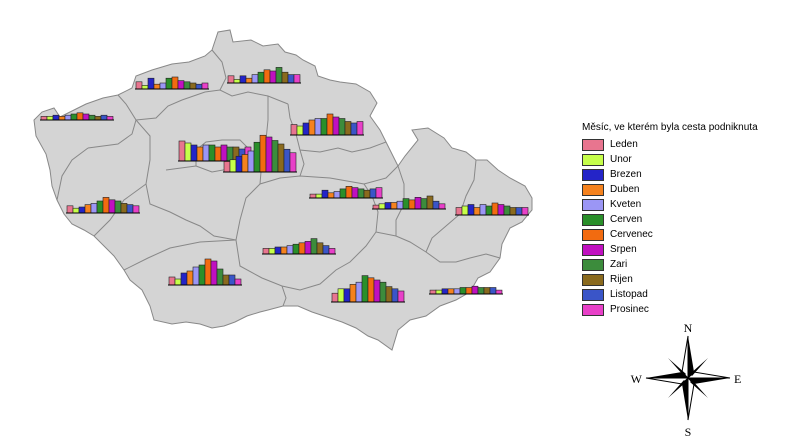 The width and height of the screenshot is (795, 447). Describe the element at coordinates (684, 279) in the screenshot. I see `legend-item: Rijen` at that location.